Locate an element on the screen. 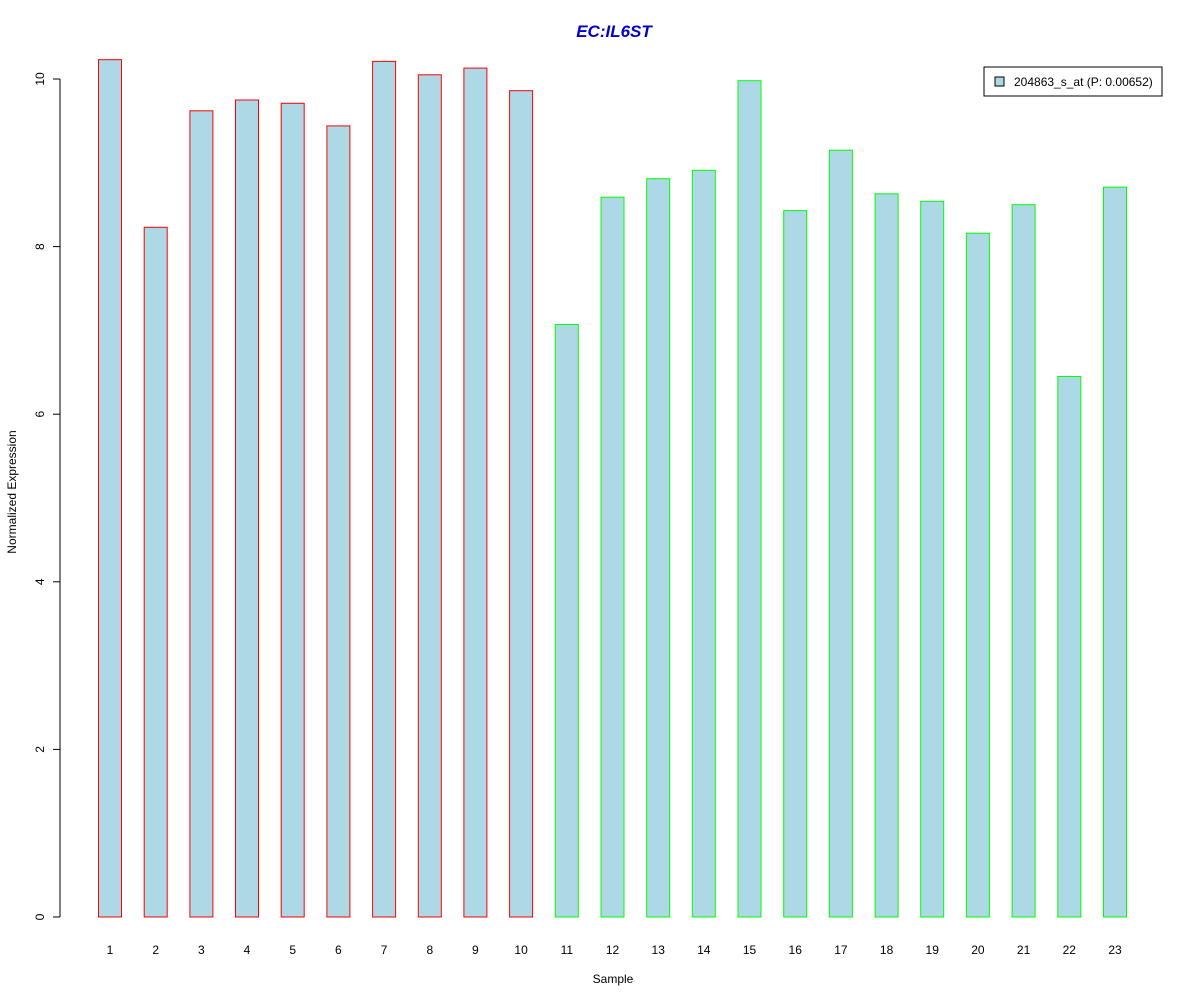 The image size is (1200, 1000). x-tick-label: 16 is located at coordinates (796, 950).